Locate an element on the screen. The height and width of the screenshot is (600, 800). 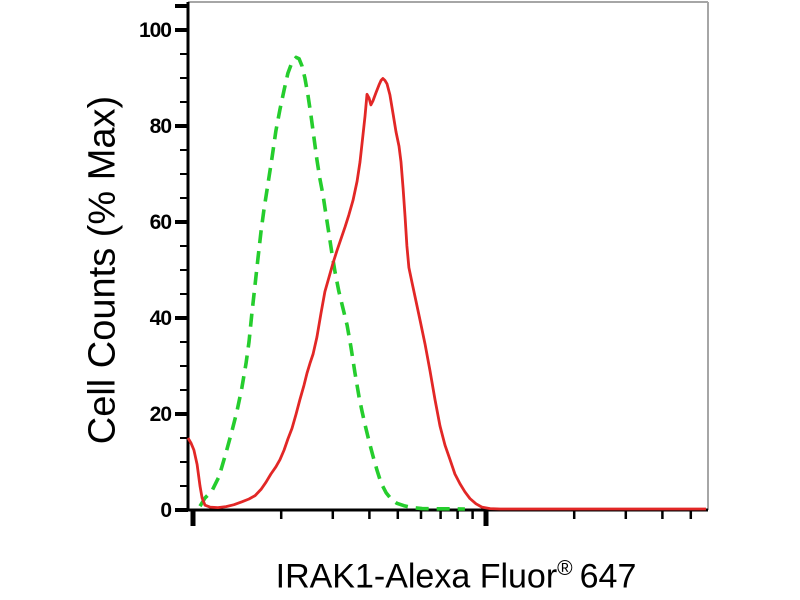
y-tick-label: 40 is located at coordinates (161, 318).